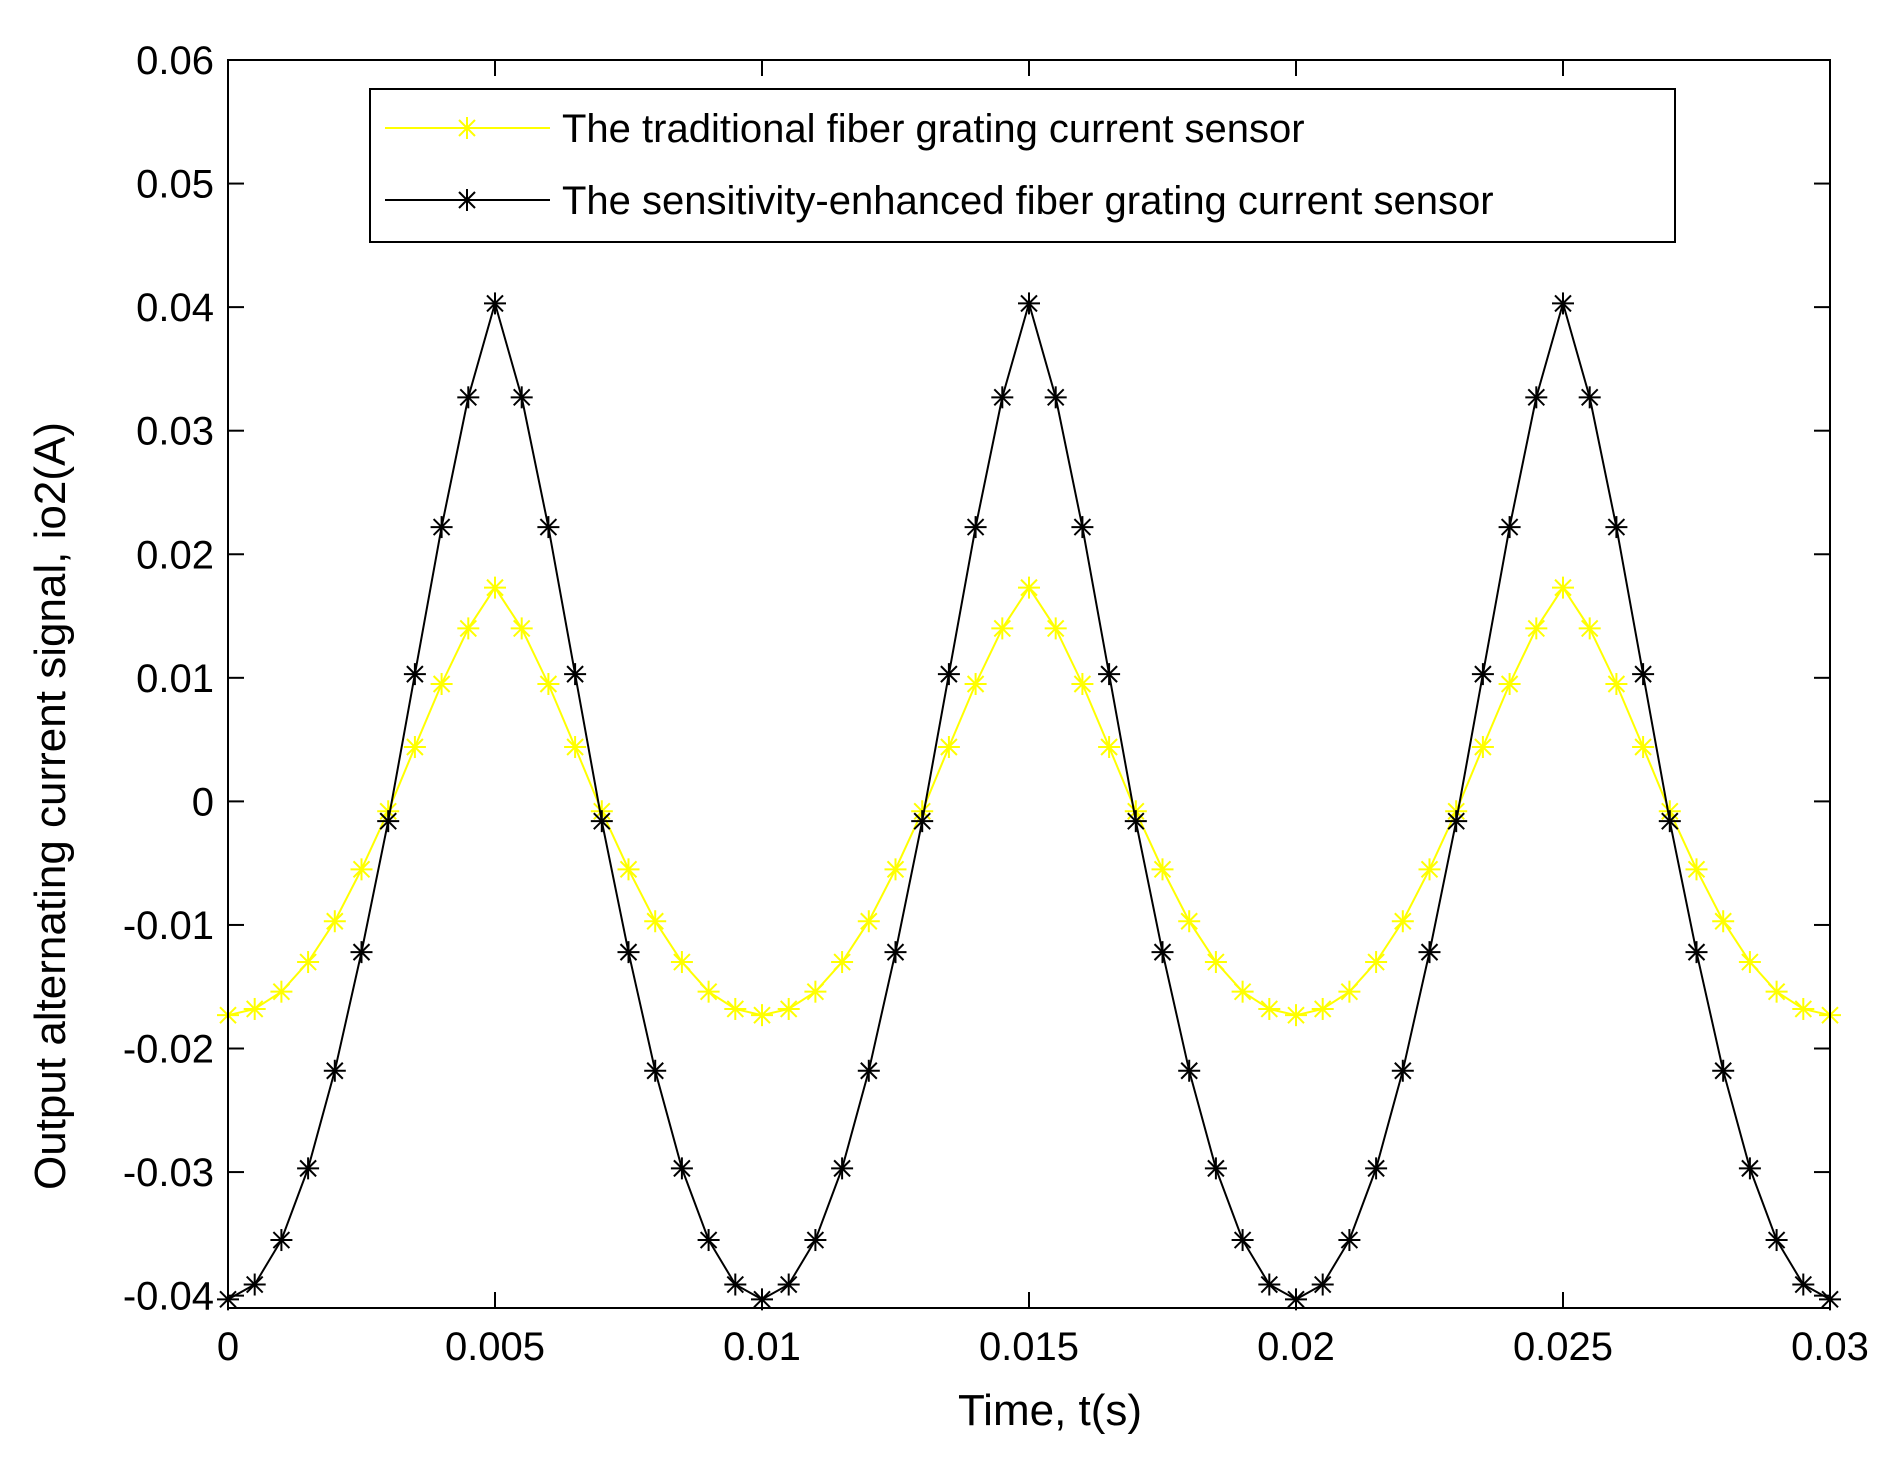 The width and height of the screenshot is (1891, 1459). What do you see at coordinates (175, 185) in the screenshot?
I see `y-tick-label: 0.05` at bounding box center [175, 185].